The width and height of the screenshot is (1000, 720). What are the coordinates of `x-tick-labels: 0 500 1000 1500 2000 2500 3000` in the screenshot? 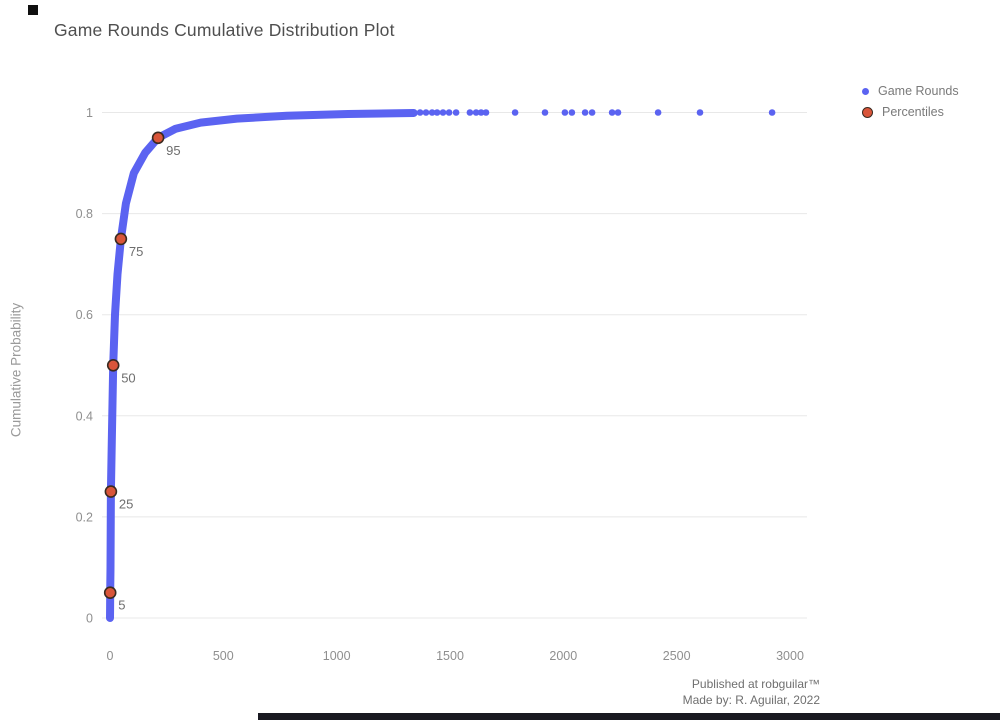 It's located at (455, 656).